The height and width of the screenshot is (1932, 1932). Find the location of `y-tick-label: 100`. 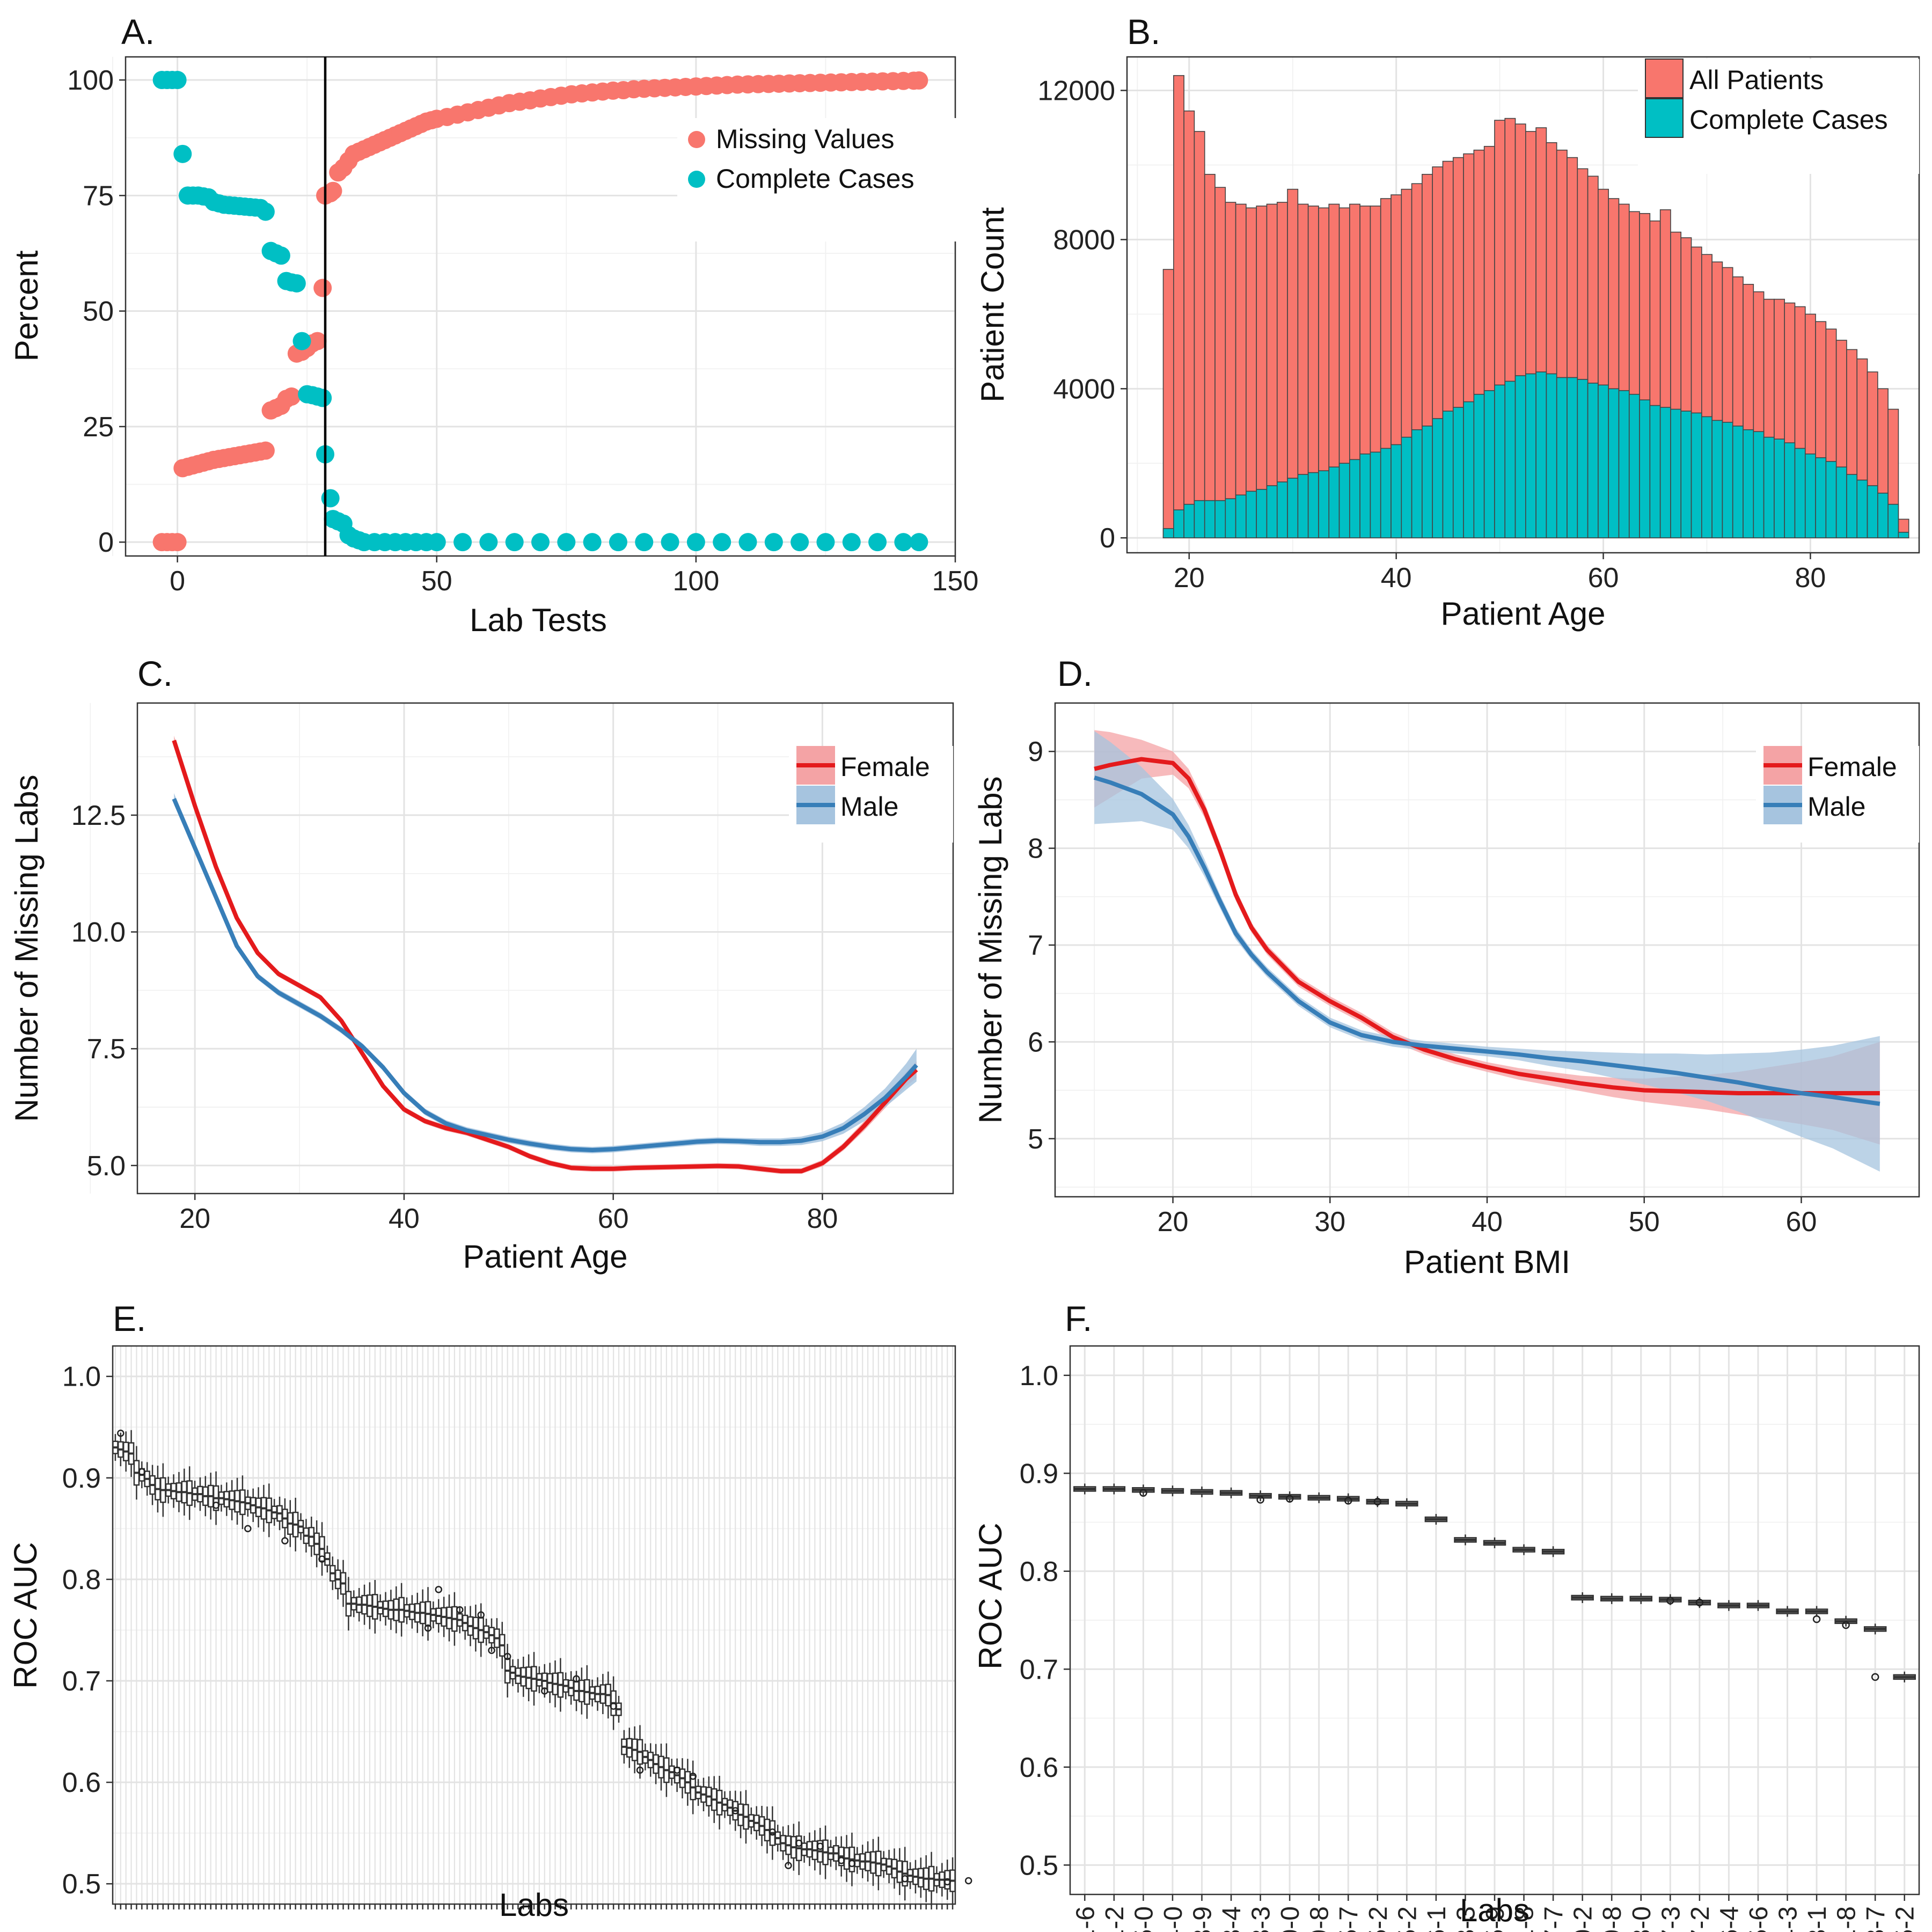

y-tick-label: 100 is located at coordinates (90, 80).